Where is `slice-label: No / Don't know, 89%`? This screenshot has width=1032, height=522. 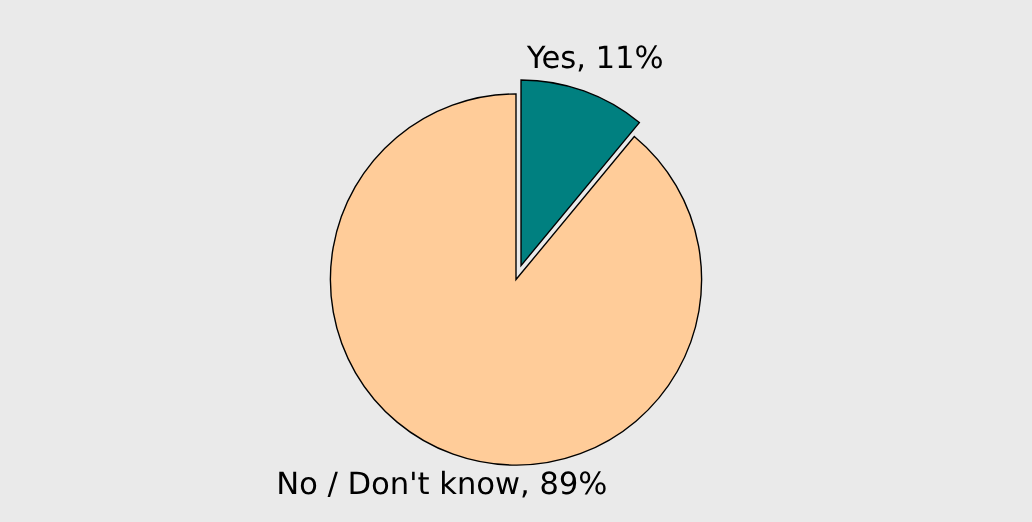
slice-label: No / Don't know, 89% is located at coordinates (442, 484).